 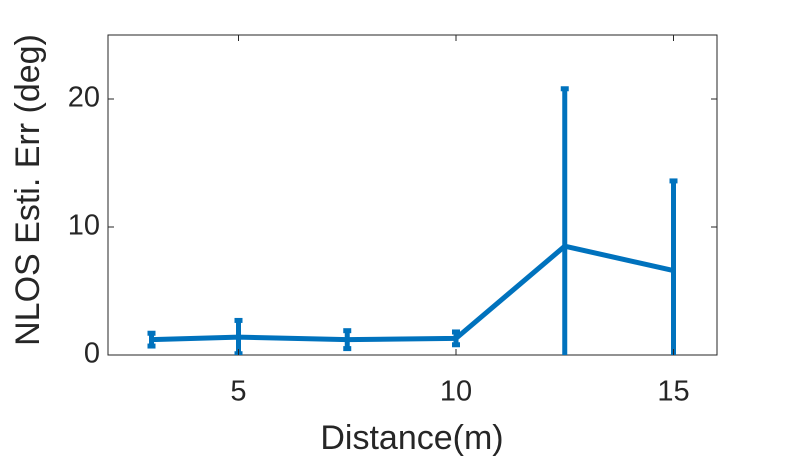 I want to click on y-tick-label: 20, so click(x=84, y=98).